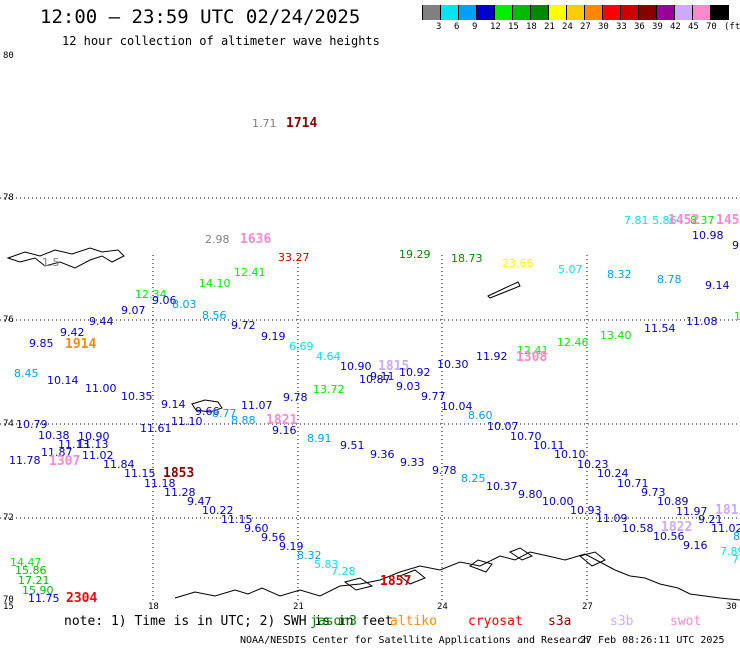 The image size is (740, 650). Describe the element at coordinates (217, 239) in the screenshot. I see `wave-height-value: 2.98` at that location.